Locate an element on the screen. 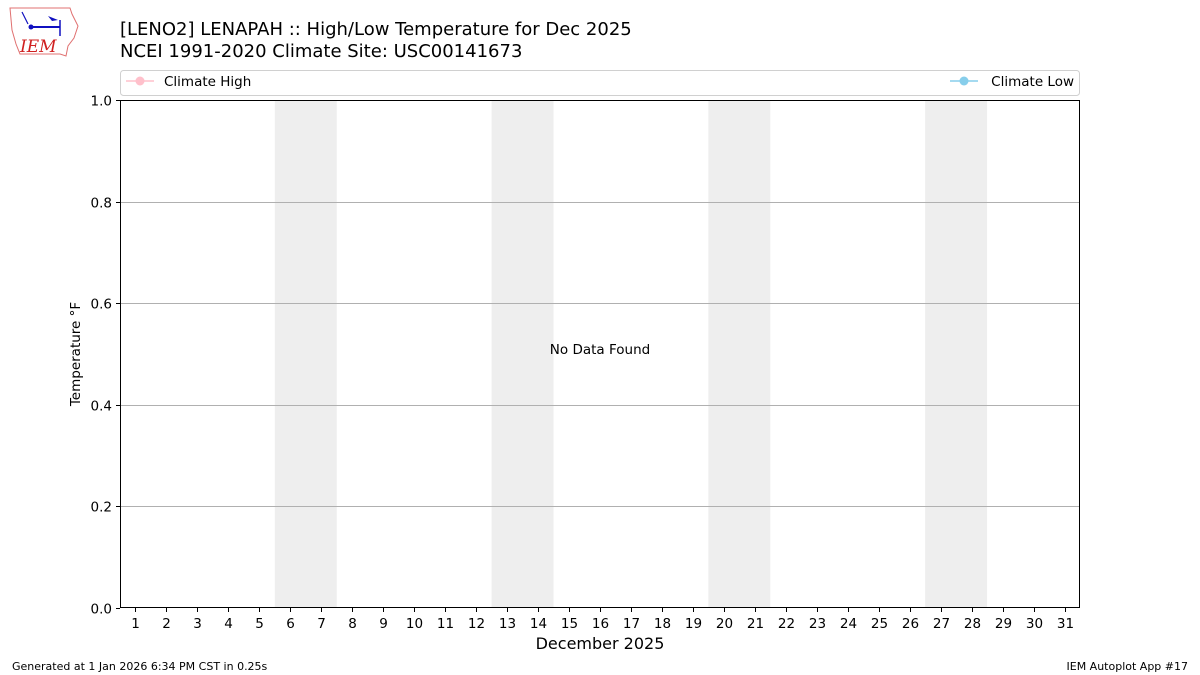 Image resolution: width=1200 pixels, height=675 pixels. legend-label-high: Climate High is located at coordinates (207, 82).